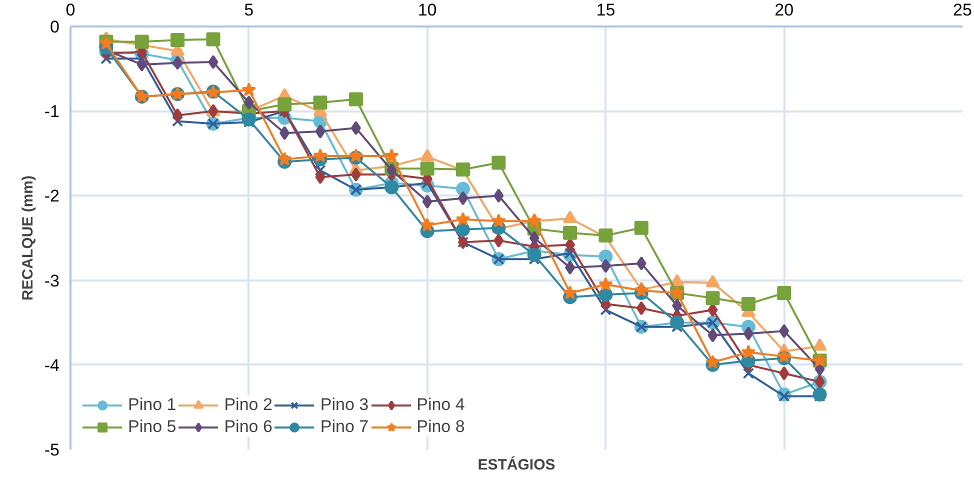  What do you see at coordinates (152, 427) in the screenshot?
I see `legend-label: Pino 5` at bounding box center [152, 427].